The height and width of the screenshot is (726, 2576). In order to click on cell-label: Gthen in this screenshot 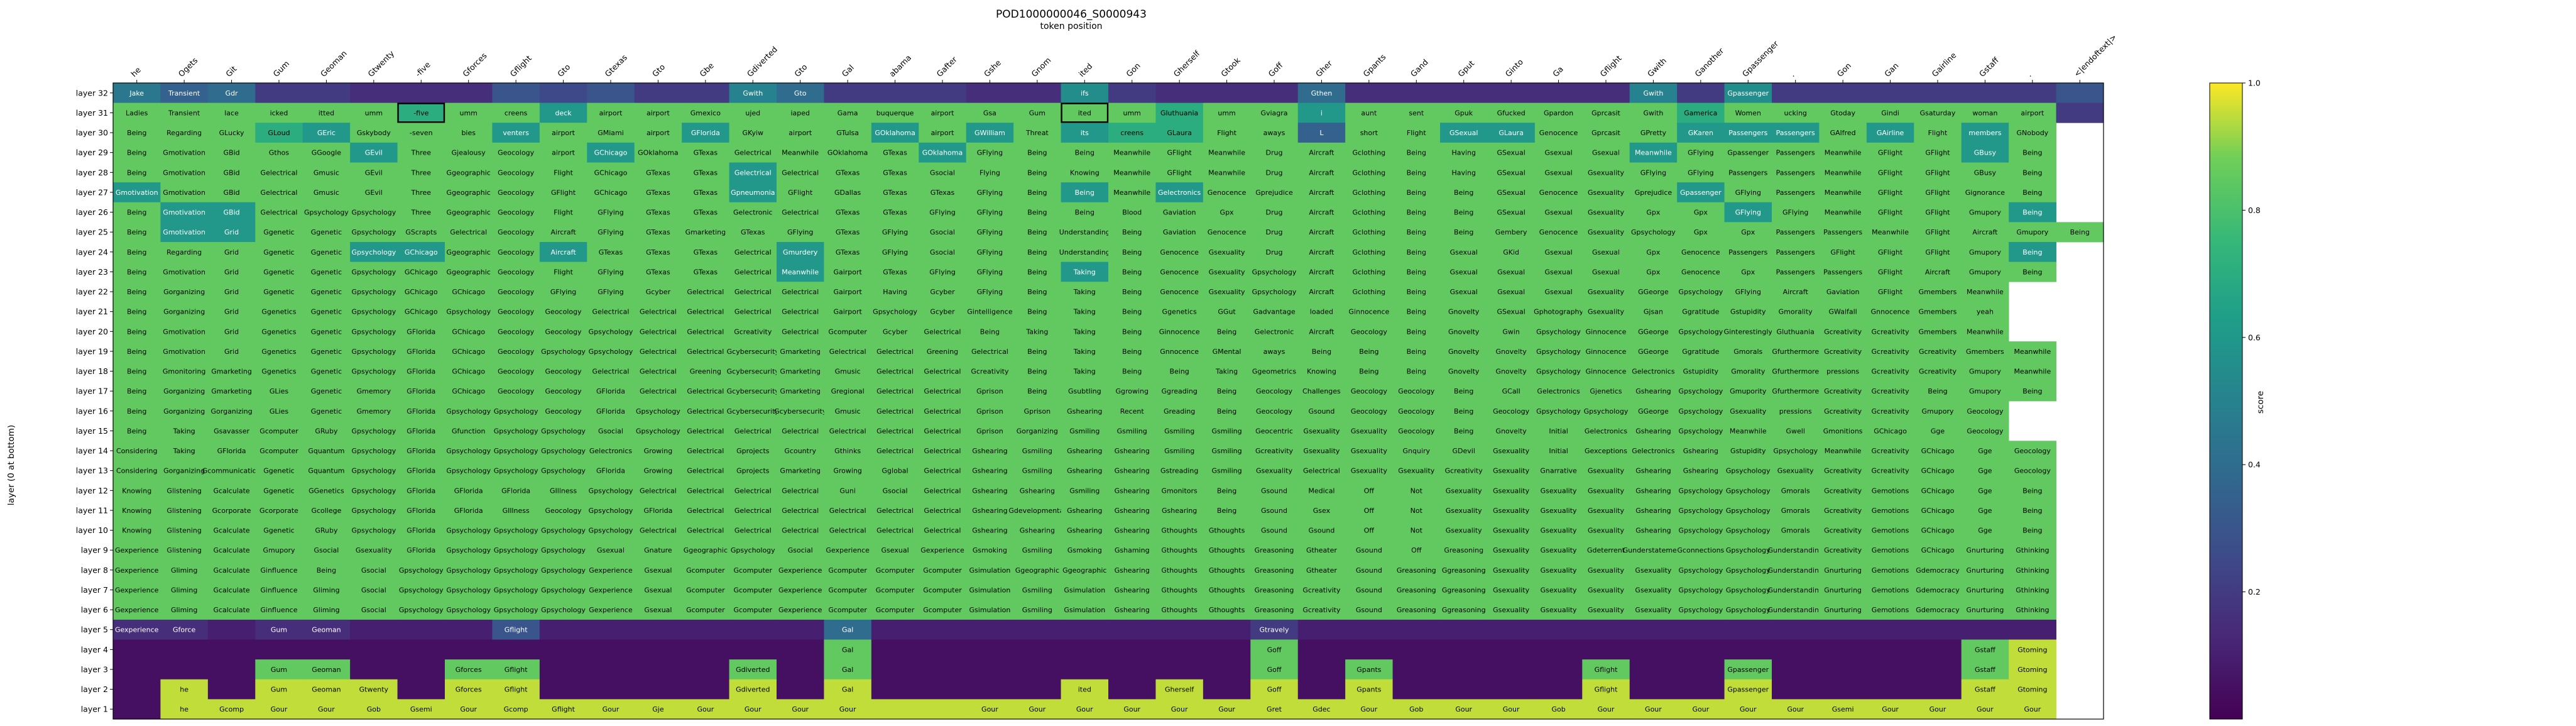, I will do `click(1322, 93)`.